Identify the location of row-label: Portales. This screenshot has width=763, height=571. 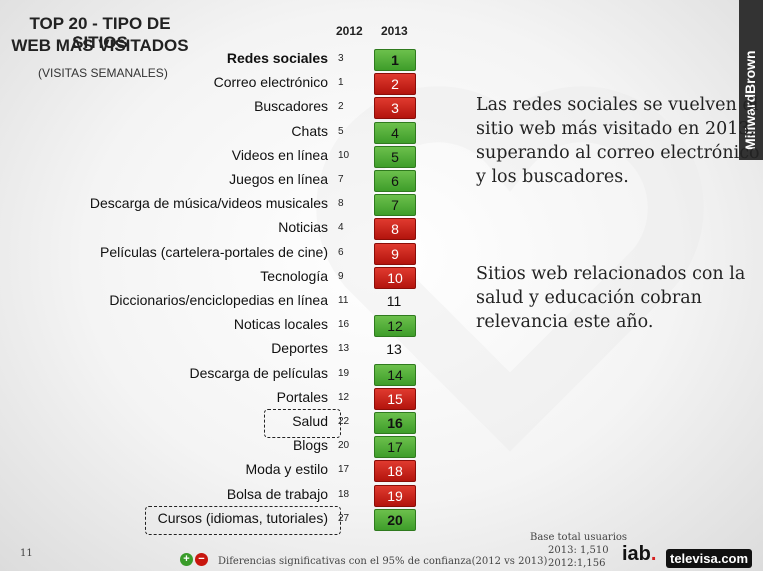
(302, 396).